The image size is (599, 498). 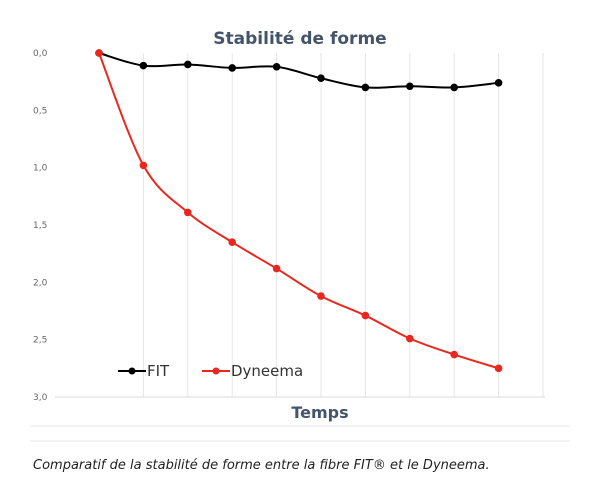 I want to click on y-tick-label: 1,5, so click(x=40, y=226).